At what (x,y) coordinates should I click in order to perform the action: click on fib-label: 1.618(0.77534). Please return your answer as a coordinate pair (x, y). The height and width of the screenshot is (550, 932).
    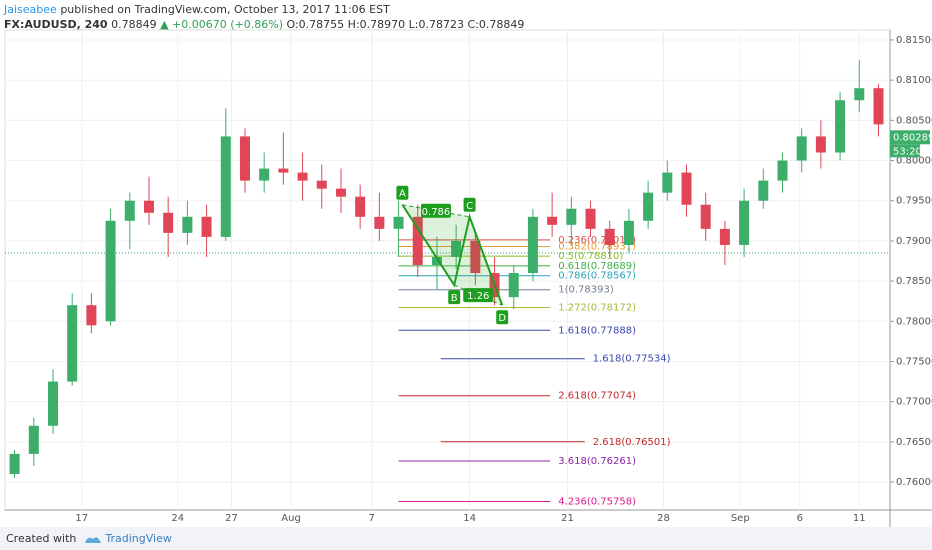
    Looking at the image, I should click on (632, 359).